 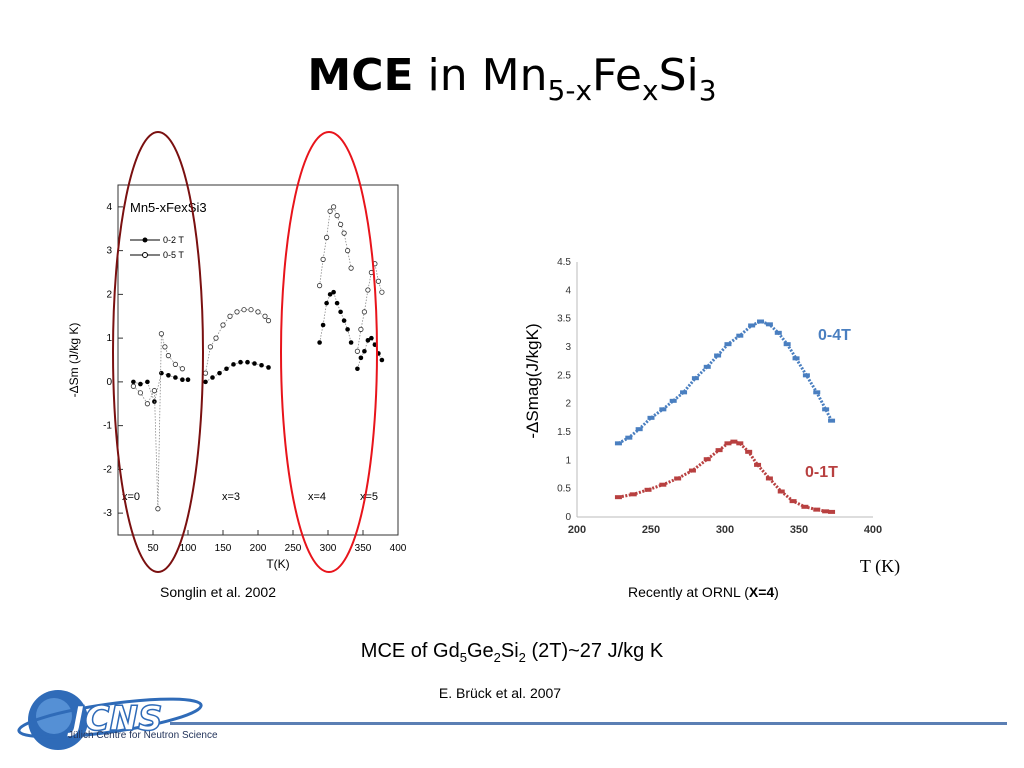 What do you see at coordinates (109, 382) in the screenshot?
I see `left-y-tick-label: 0` at bounding box center [109, 382].